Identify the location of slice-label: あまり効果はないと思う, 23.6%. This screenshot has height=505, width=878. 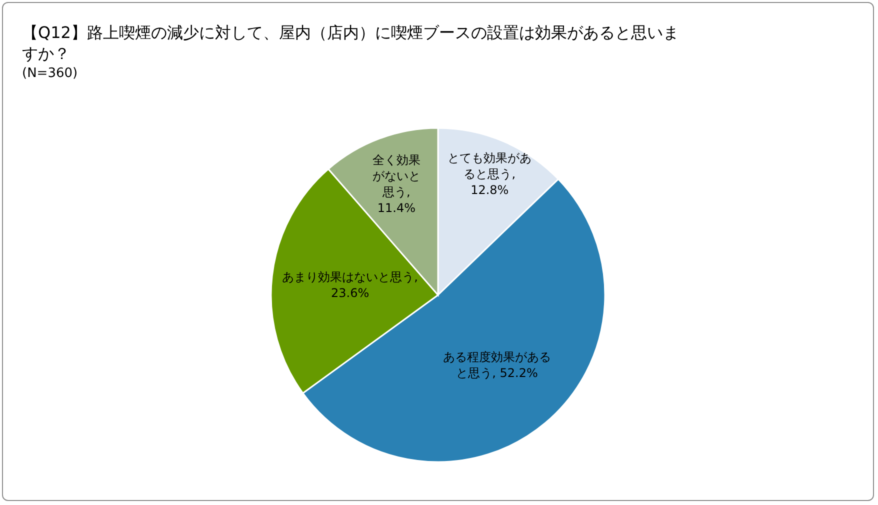
(350, 285).